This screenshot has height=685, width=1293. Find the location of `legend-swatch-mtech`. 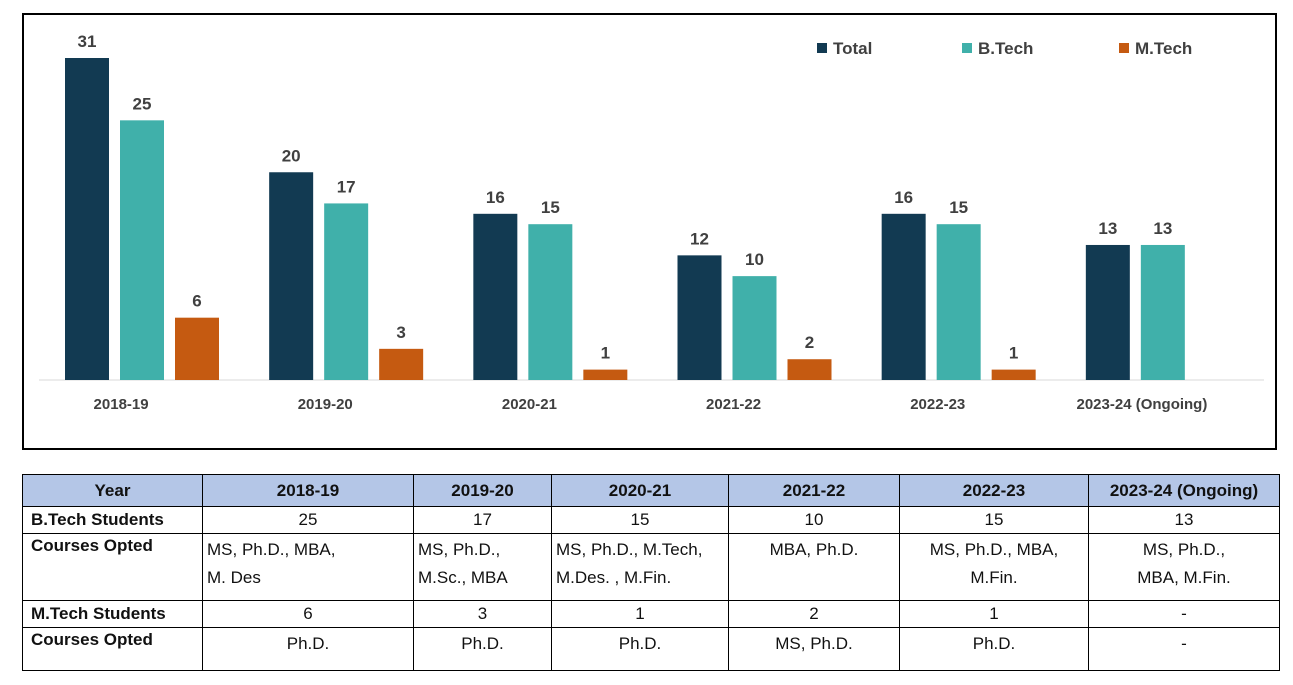

legend-swatch-mtech is located at coordinates (1124, 48).